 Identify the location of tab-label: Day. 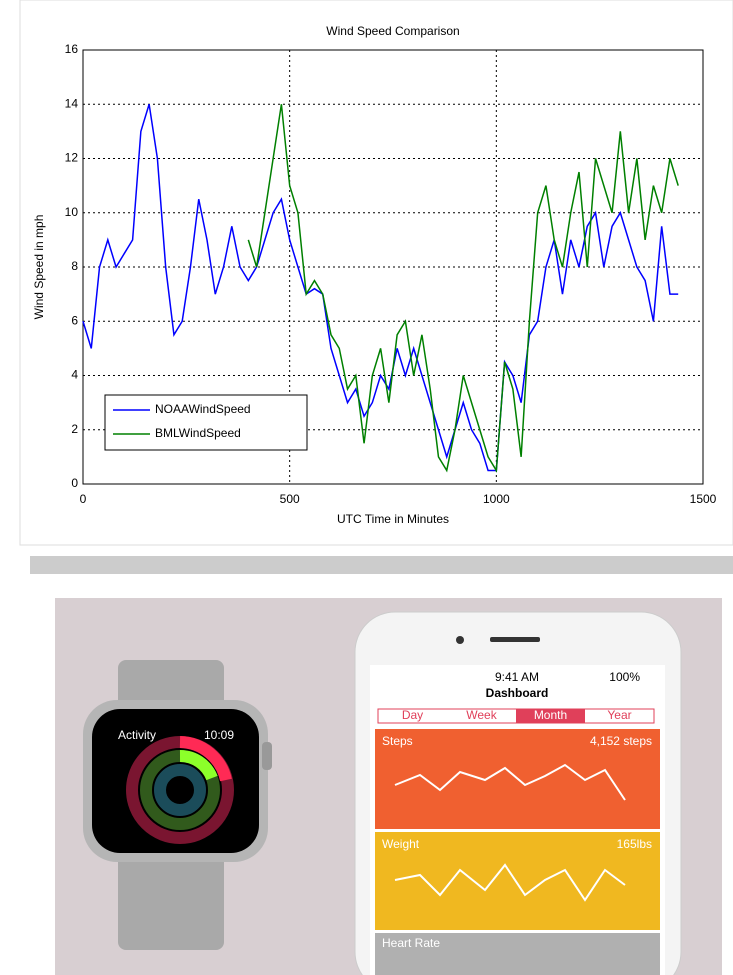
(412, 715).